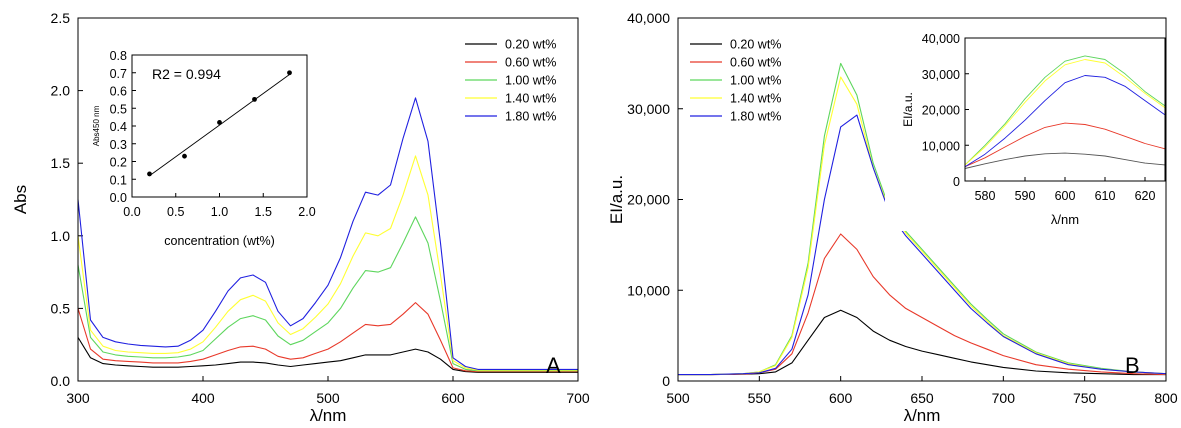  I want to click on panel-b-inset-y-tick-label: 30,000, so click(941, 75).